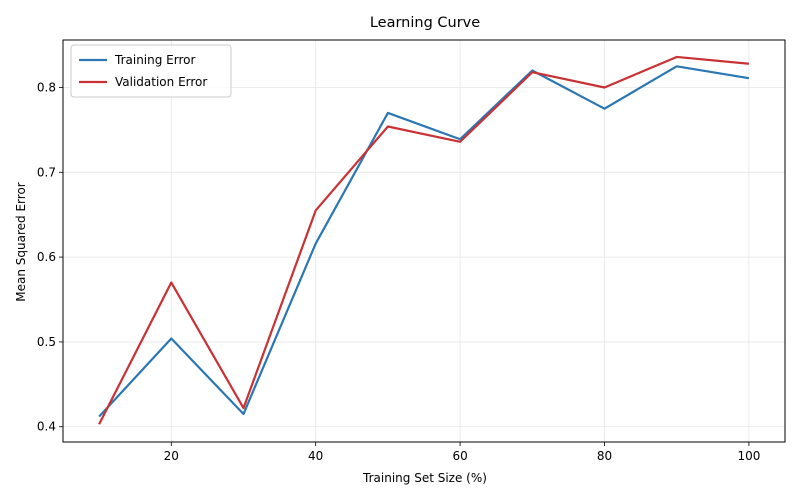 The image size is (800, 500). Describe the element at coordinates (425, 23) in the screenshot. I see `chart-title: Learning Curve` at that location.